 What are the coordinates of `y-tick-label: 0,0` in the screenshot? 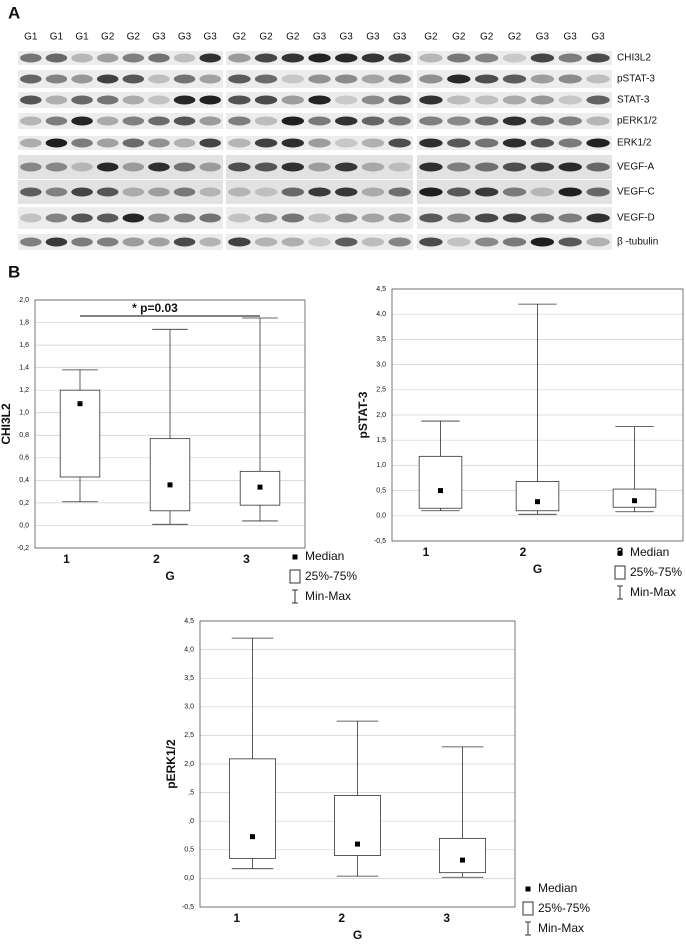 It's located at (189, 878).